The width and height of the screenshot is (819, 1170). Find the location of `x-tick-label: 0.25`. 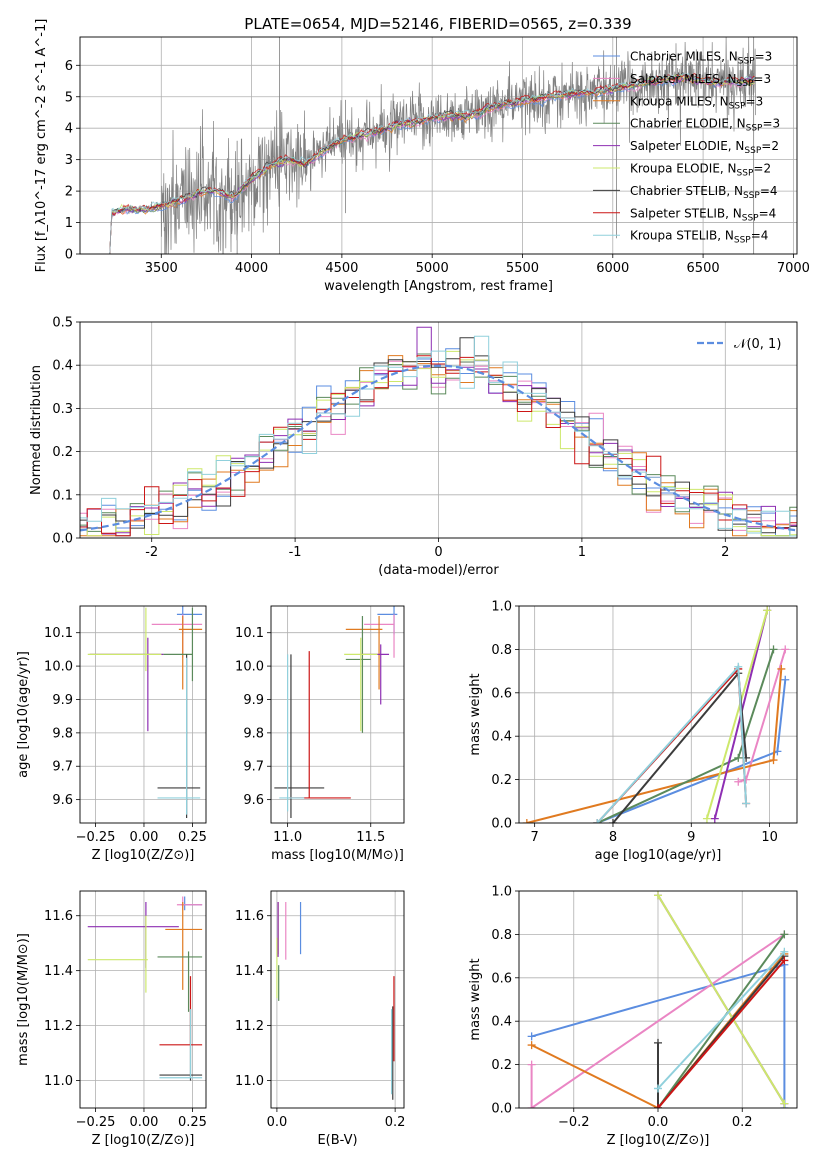

x-tick-label: 0.25 is located at coordinates (192, 837).